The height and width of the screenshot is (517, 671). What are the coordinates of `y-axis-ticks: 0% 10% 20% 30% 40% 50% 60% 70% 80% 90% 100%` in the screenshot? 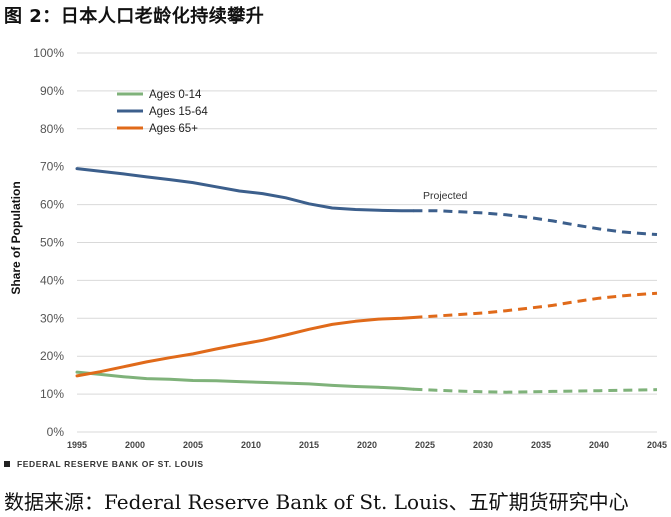 It's located at (48, 242).